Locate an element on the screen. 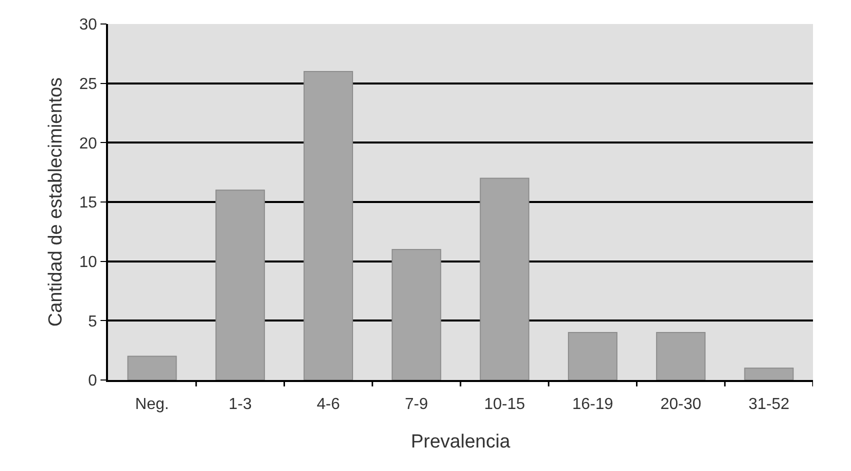  x-tick-label: 16-19 is located at coordinates (593, 404).